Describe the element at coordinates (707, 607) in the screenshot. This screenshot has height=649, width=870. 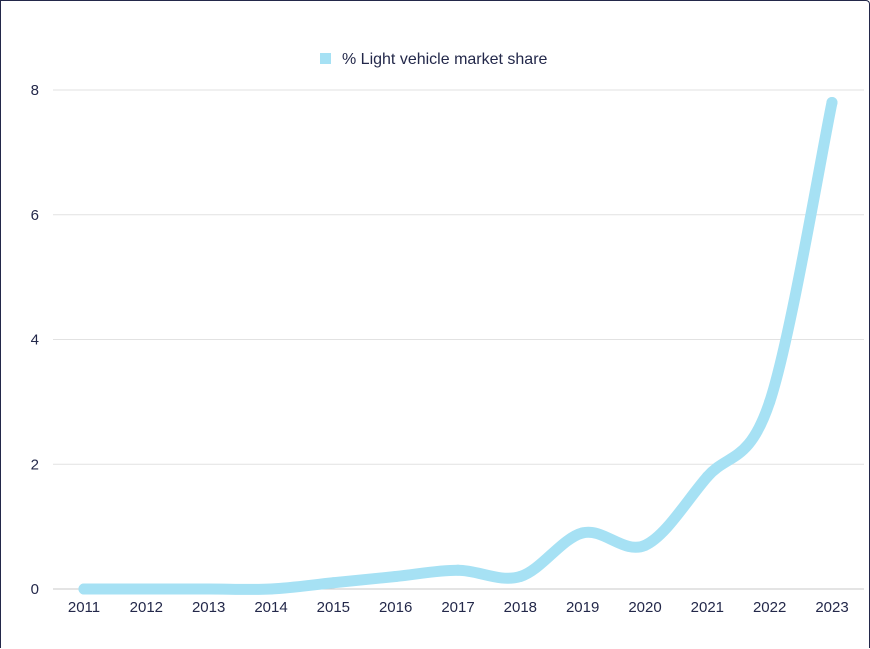
I see `x-tick-label-2021: 2021` at that location.